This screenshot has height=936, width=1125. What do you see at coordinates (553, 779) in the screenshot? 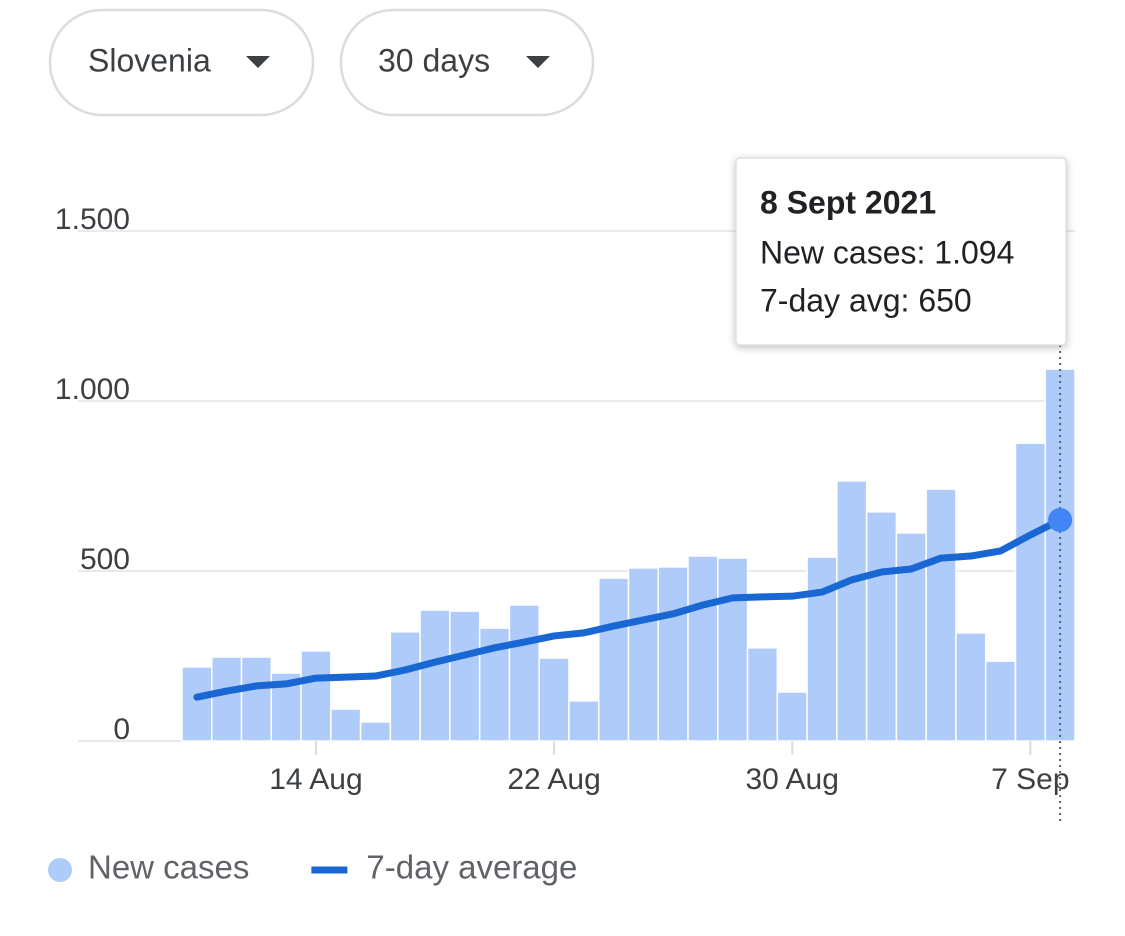
I see `x-tick-label: 22 Aug` at bounding box center [553, 779].